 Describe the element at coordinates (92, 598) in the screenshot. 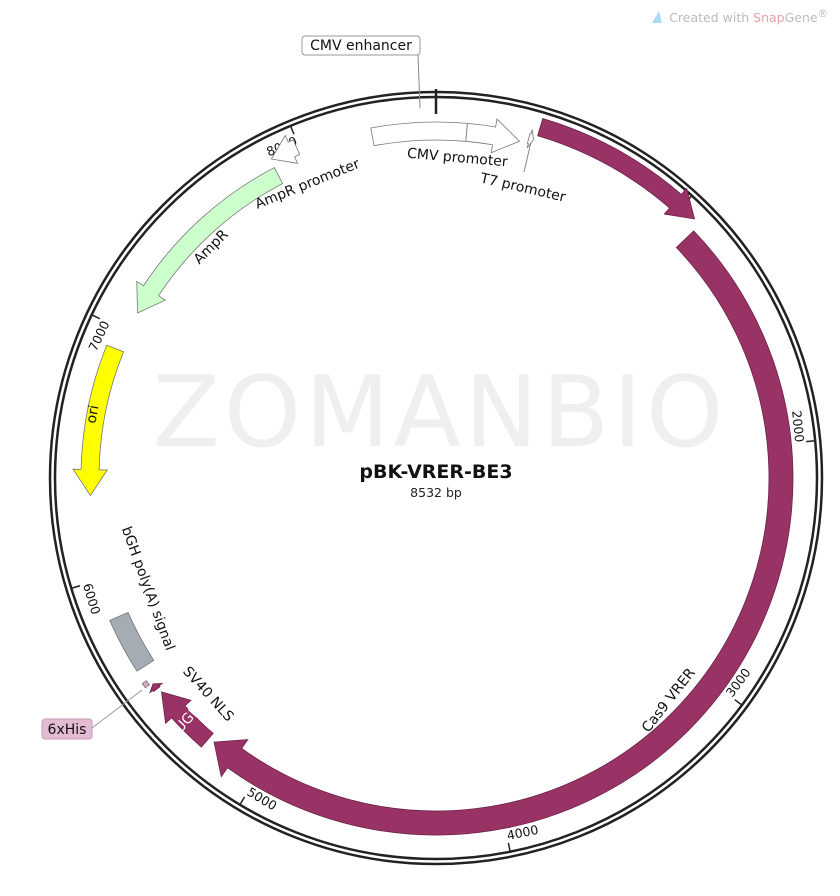

I see `tick-label: 6000` at that location.